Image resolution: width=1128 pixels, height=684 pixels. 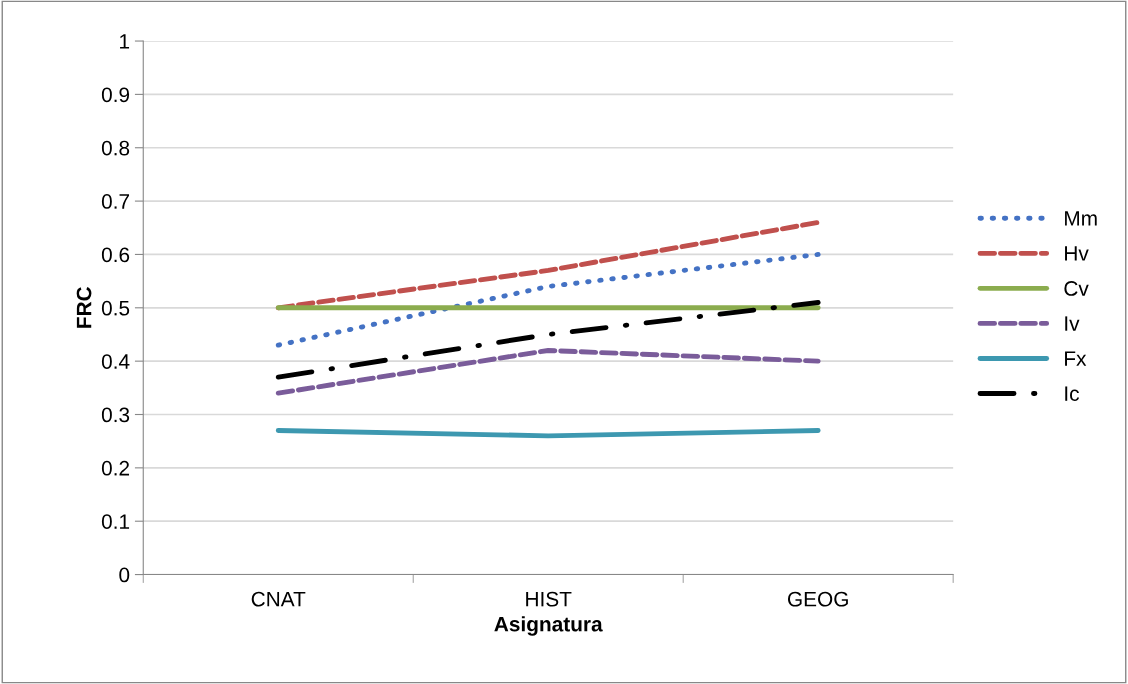 I want to click on y-tick-label: 0, so click(x=124, y=575).